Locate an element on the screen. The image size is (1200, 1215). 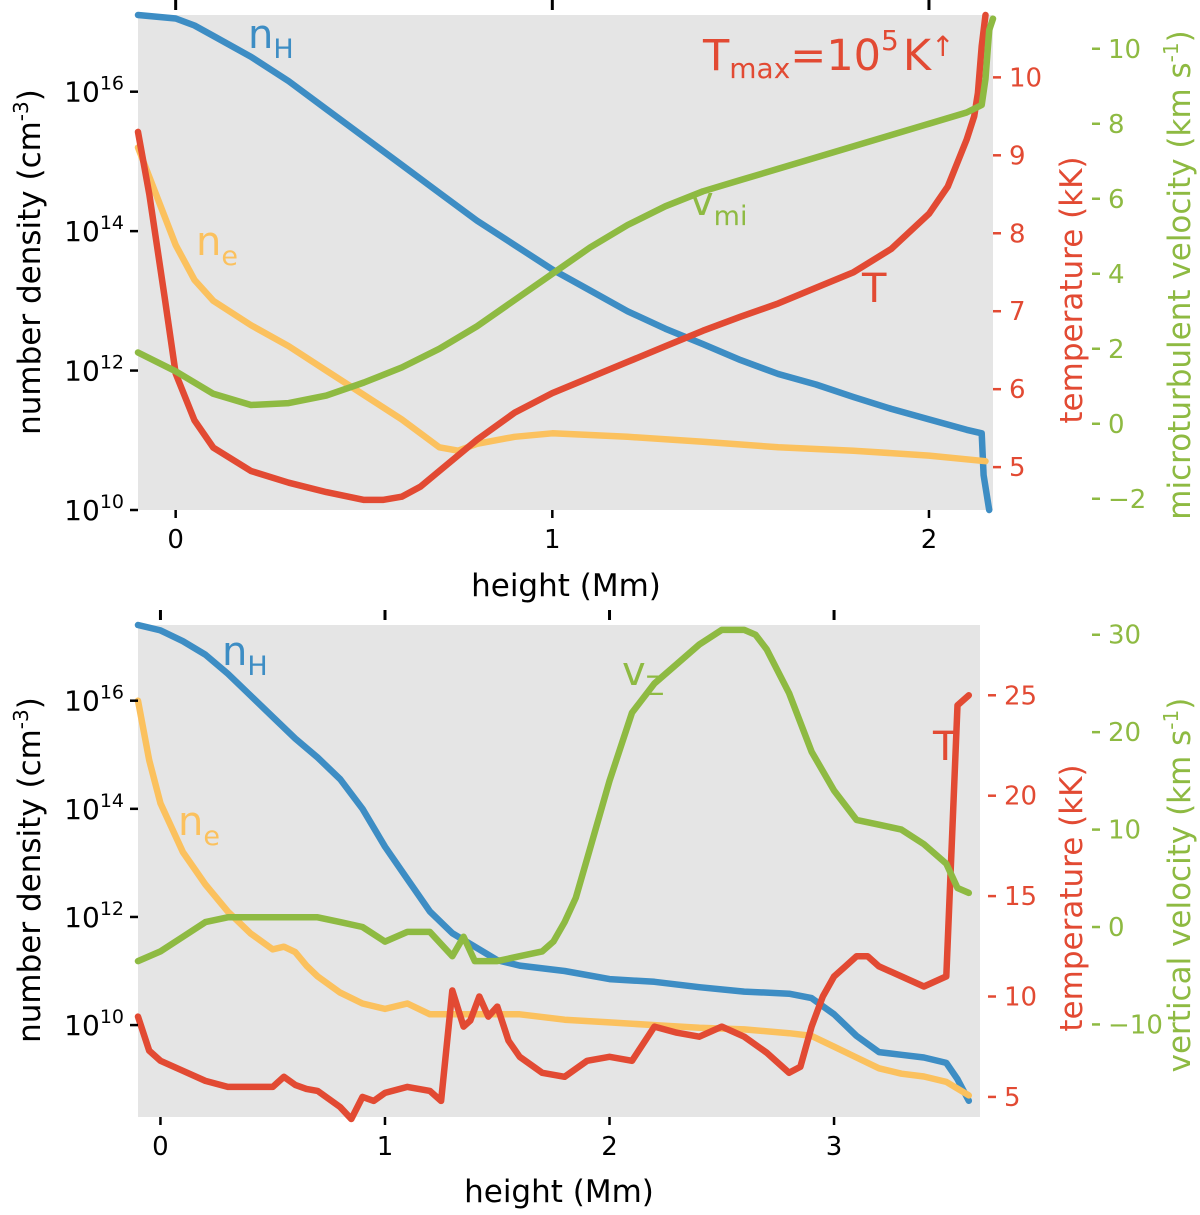
velocity-axis-label: microturbulent velocity (km s-1) is located at coordinates (1178, 274).